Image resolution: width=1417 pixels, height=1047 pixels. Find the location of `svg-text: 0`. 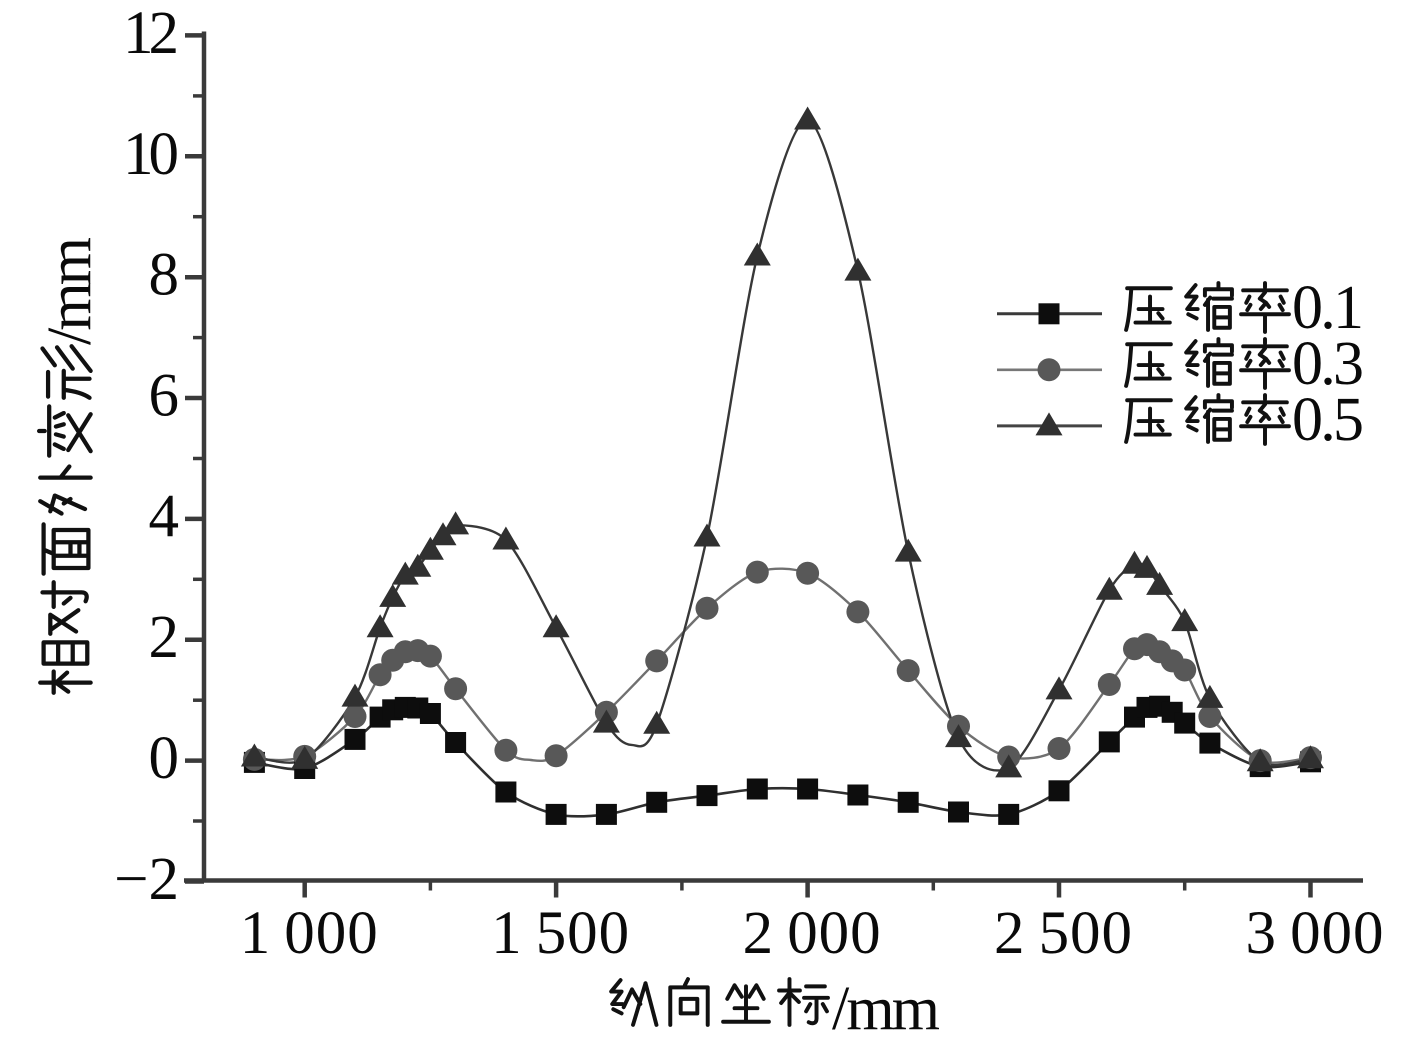

svg-text: 0 is located at coordinates (164, 758).